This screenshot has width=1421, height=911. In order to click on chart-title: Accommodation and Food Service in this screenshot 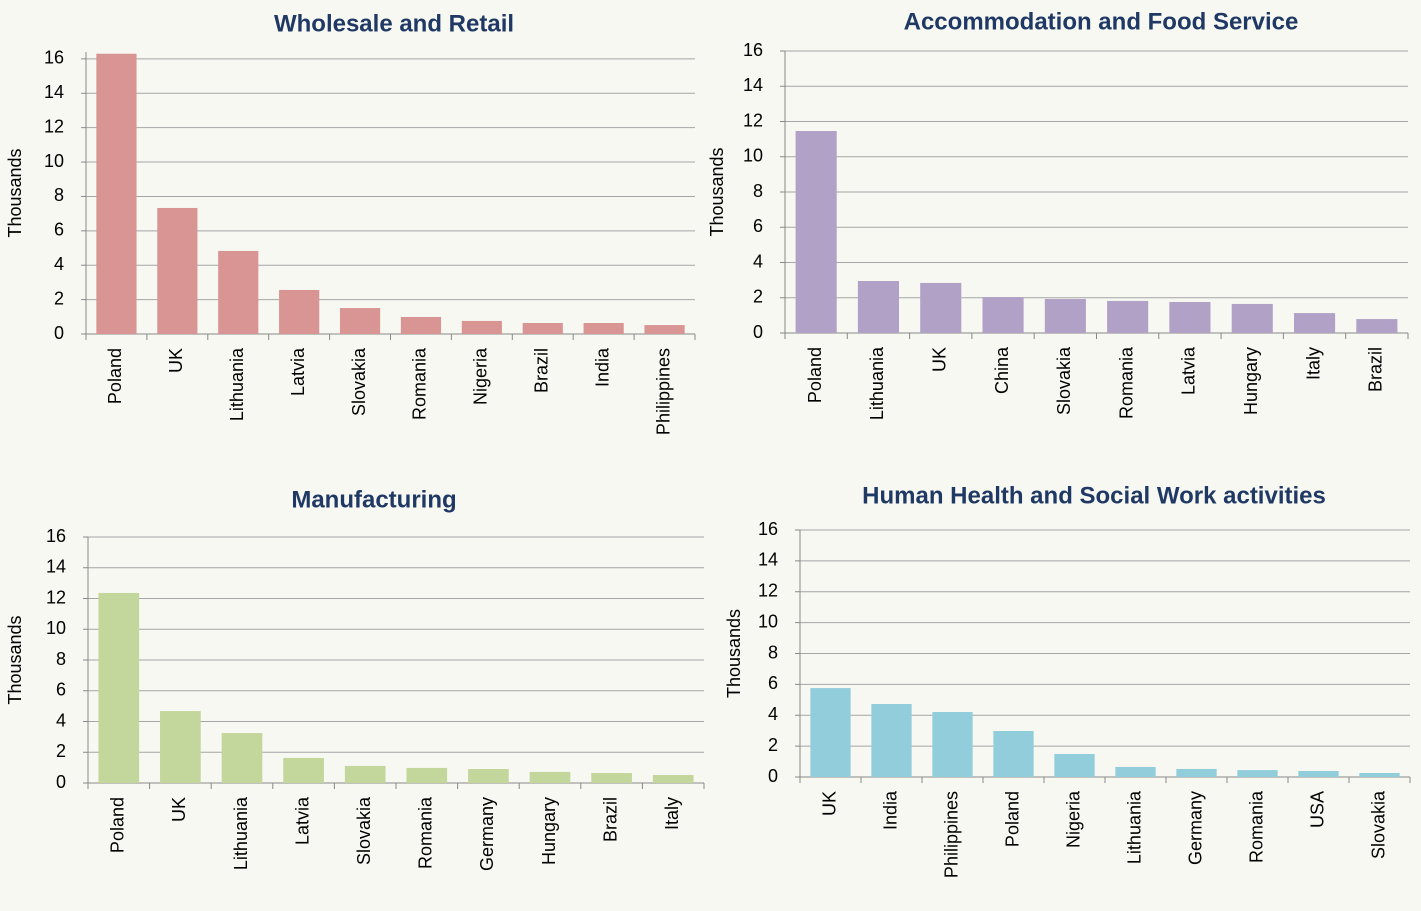, I will do `click(1101, 21)`.